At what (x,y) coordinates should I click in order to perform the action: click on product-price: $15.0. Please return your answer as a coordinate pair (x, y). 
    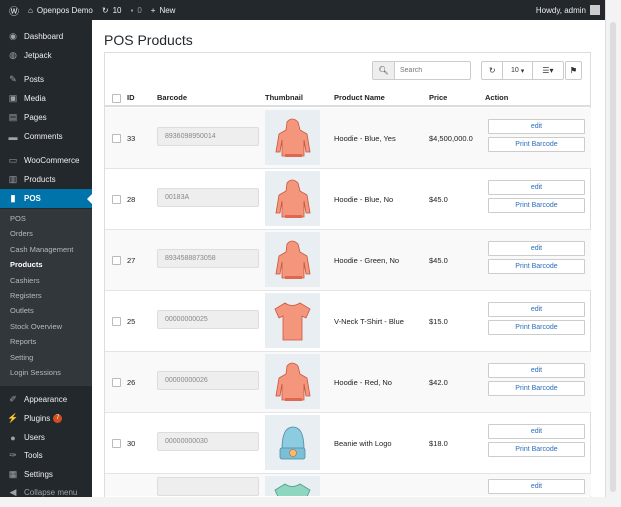
    Looking at the image, I should click on (438, 321).